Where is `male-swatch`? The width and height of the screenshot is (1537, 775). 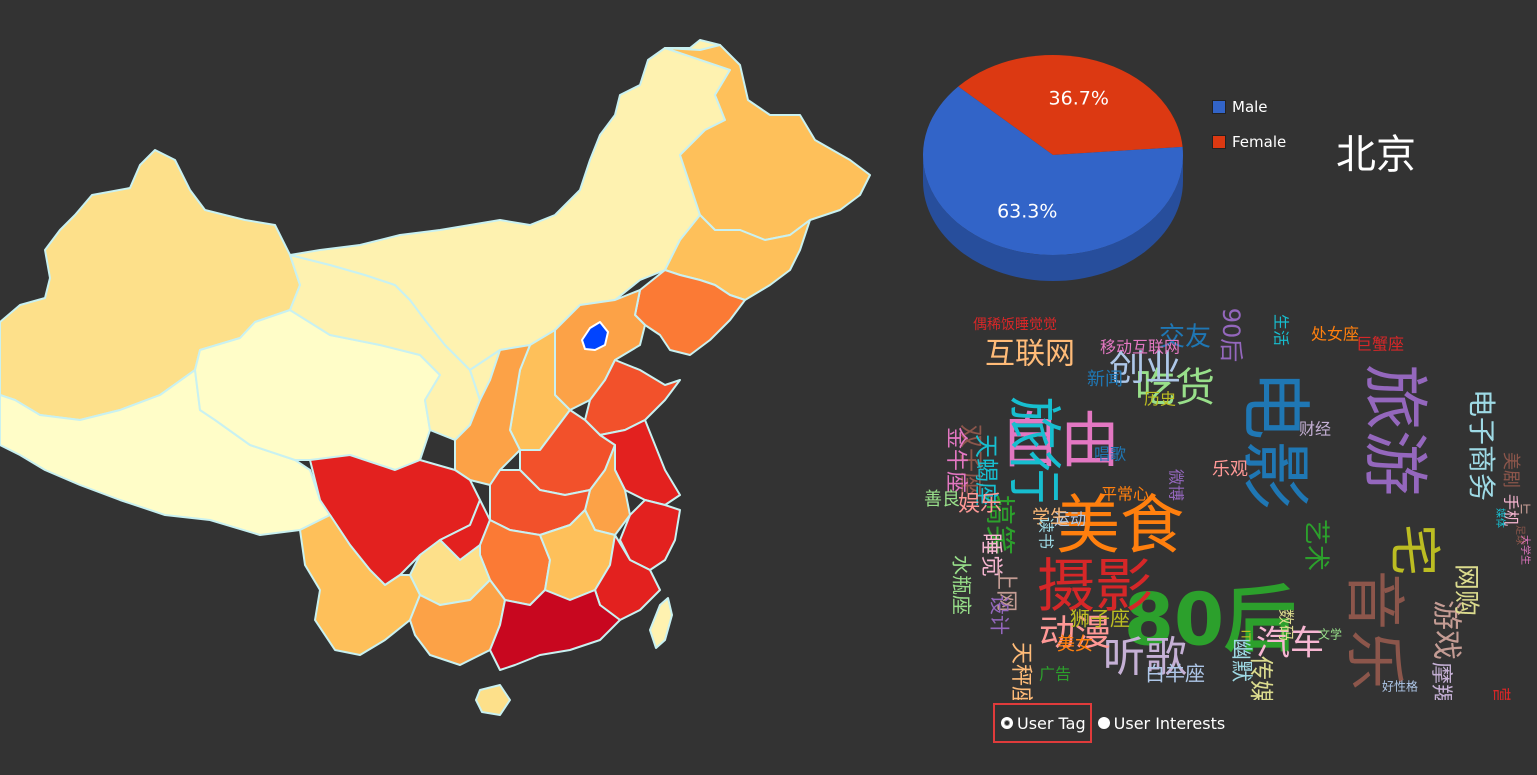 male-swatch is located at coordinates (1219, 107).